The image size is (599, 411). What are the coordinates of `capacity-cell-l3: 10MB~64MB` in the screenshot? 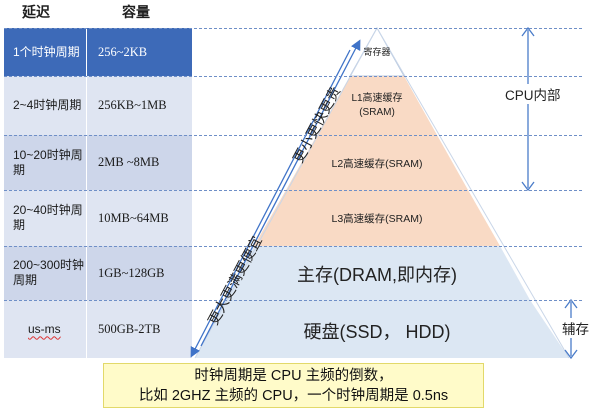 It's located at (139, 218).